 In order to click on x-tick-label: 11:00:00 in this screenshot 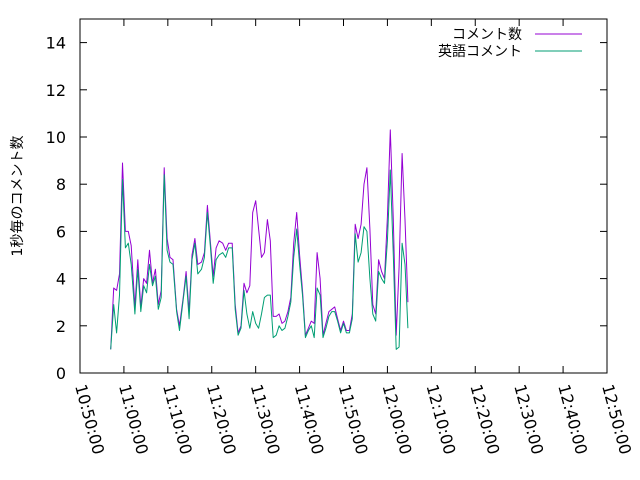, I will do `click(133, 419)`.